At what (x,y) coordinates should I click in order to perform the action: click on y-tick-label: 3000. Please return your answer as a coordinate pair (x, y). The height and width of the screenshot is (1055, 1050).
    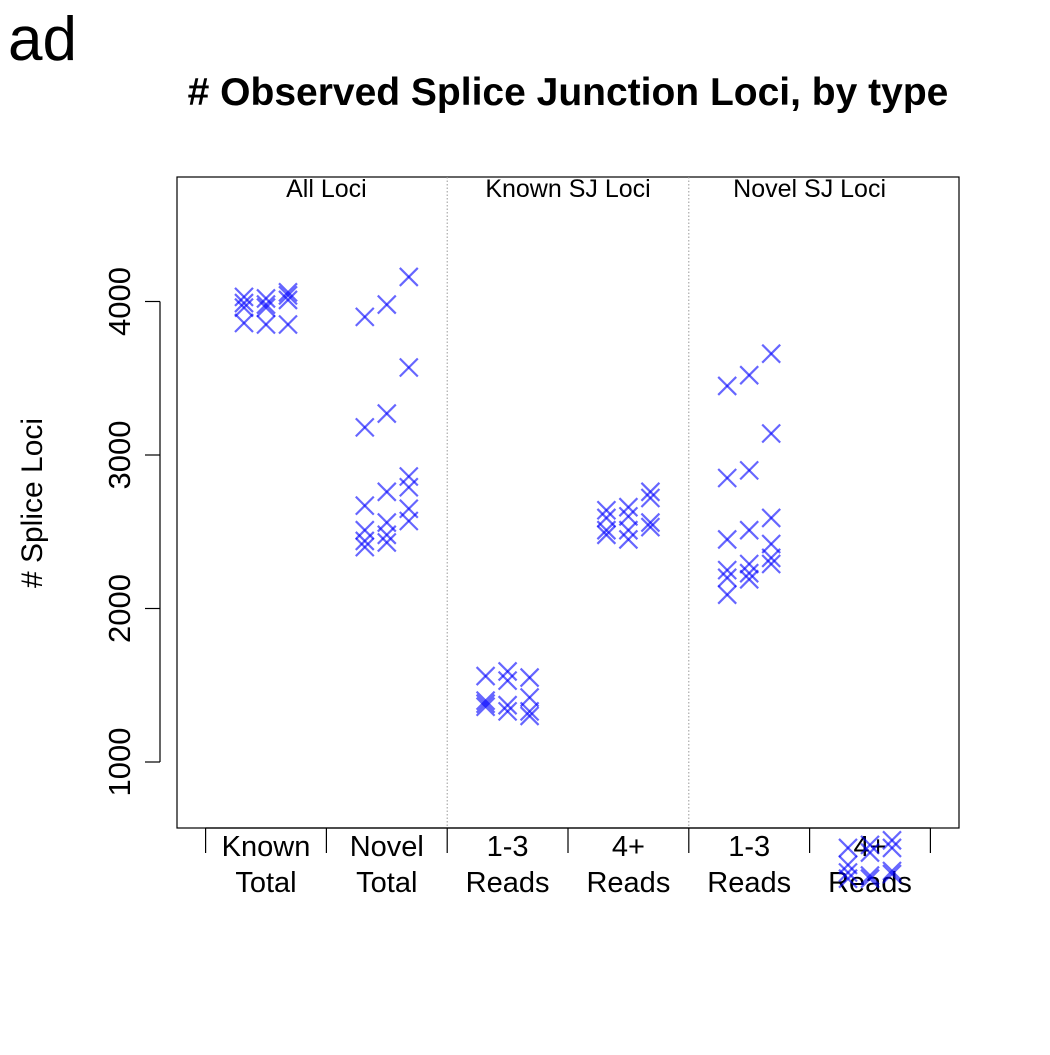
    Looking at the image, I should click on (119, 455).